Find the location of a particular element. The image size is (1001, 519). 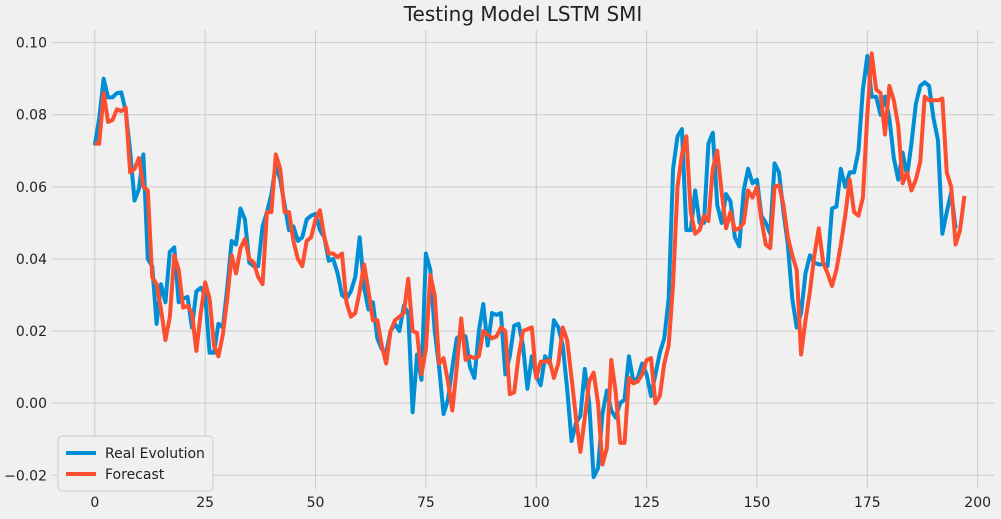

legend: Real Evolution Forecast is located at coordinates (135, 463).